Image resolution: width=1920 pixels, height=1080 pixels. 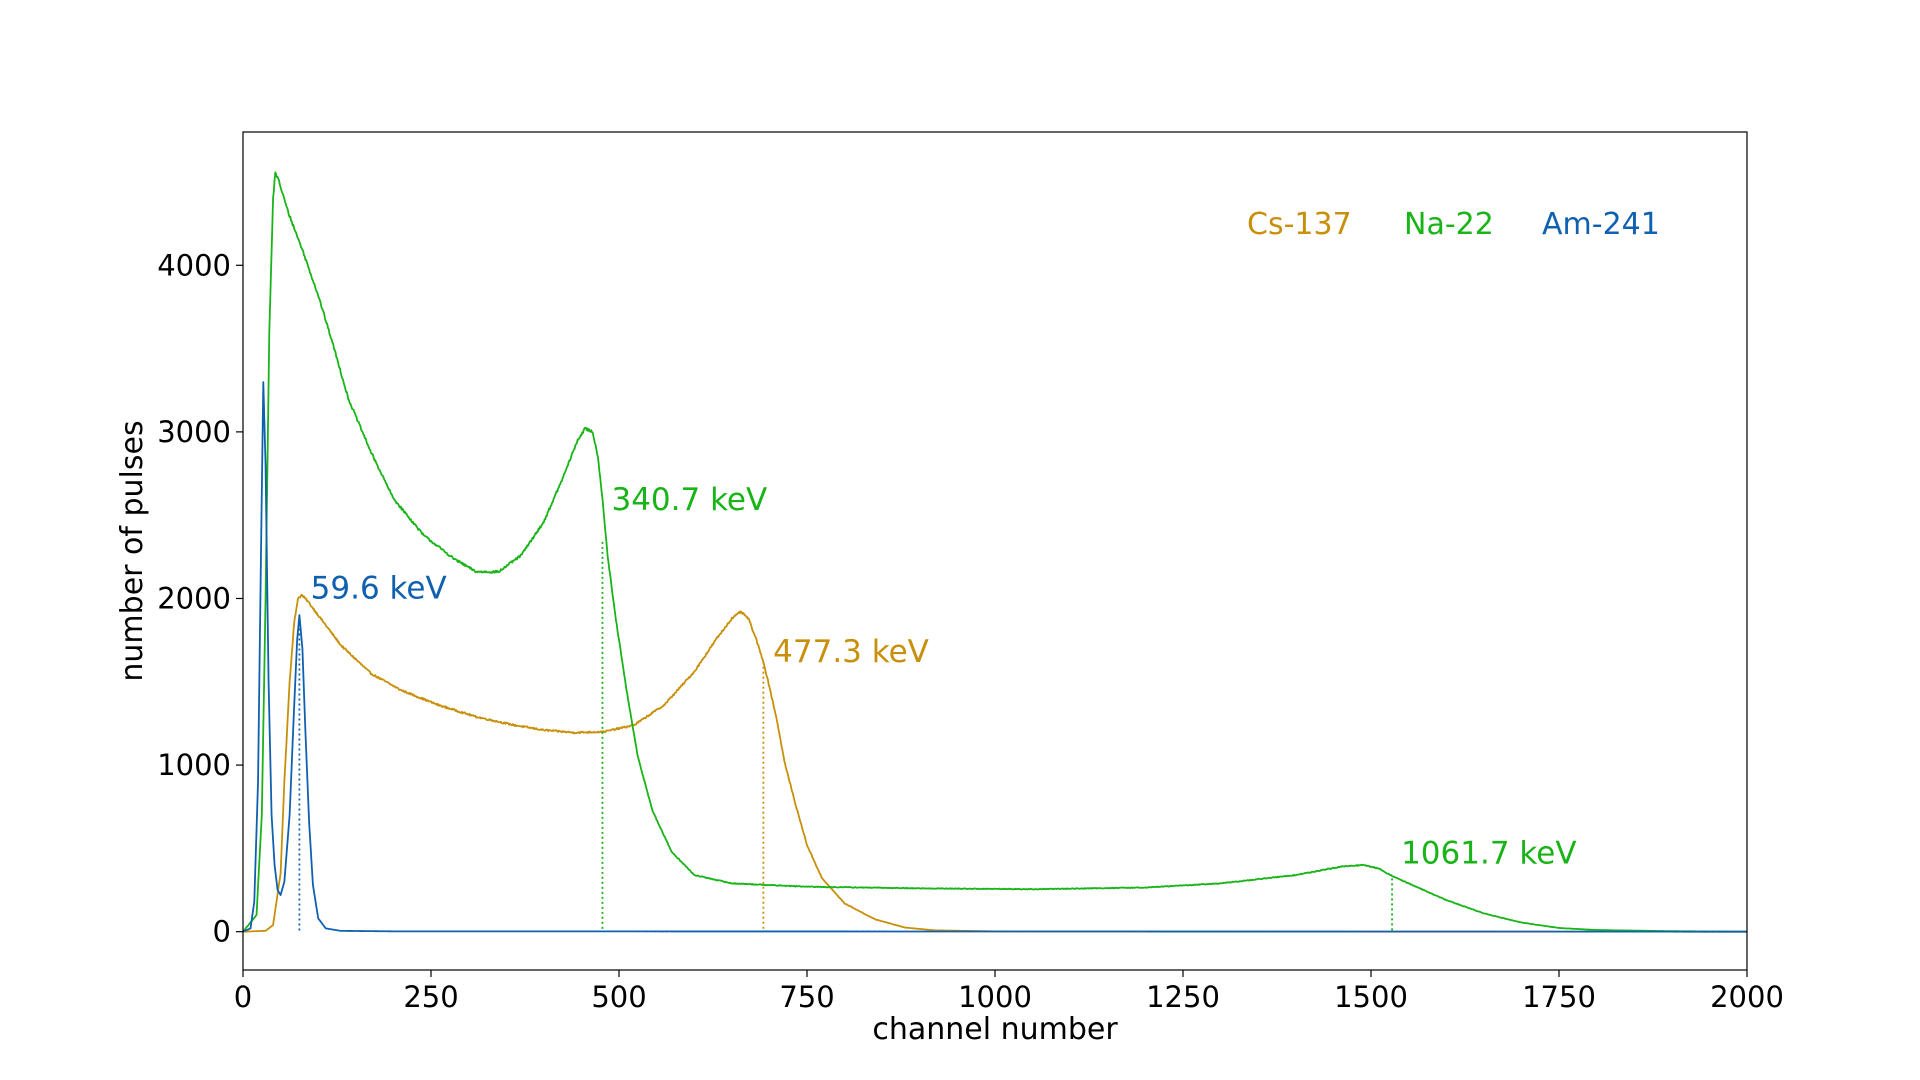 What do you see at coordinates (194, 432) in the screenshot?
I see `y-tick-label: 3000` at bounding box center [194, 432].